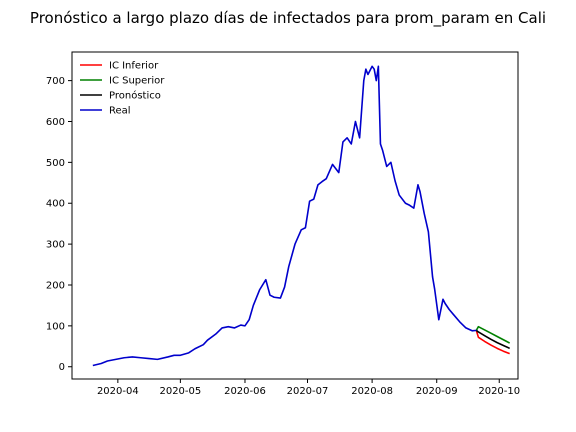  Describe the element at coordinates (55, 245) in the screenshot. I see `y-tick-label: 300` at that location.